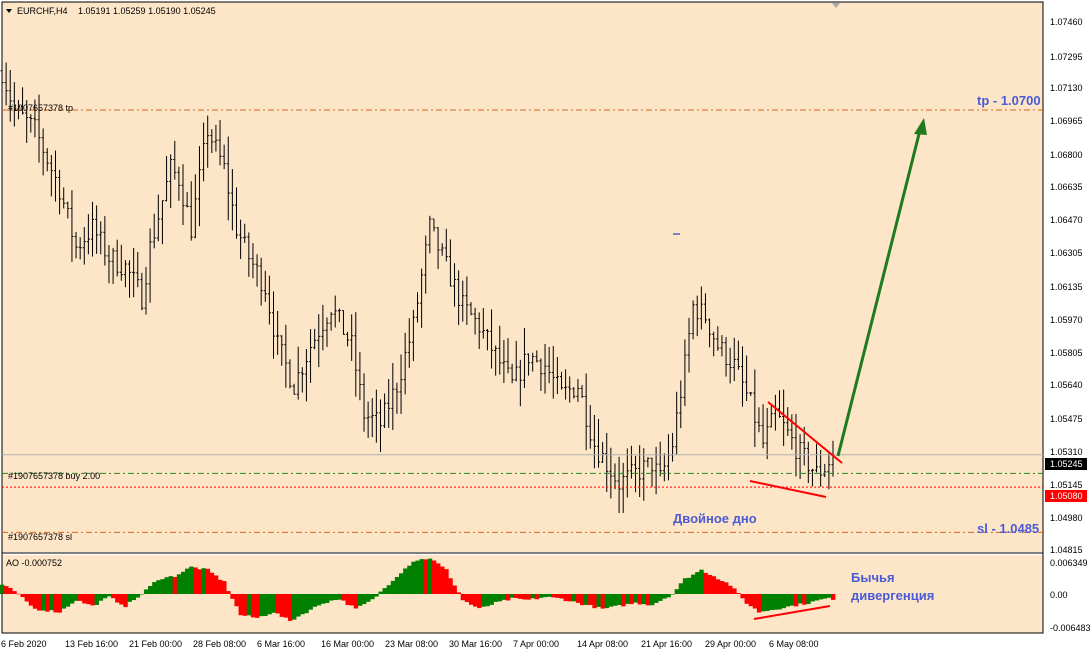 The height and width of the screenshot is (653, 1090). What do you see at coordinates (879, 293) in the screenshot?
I see `target-arrow-shaft` at bounding box center [879, 293].